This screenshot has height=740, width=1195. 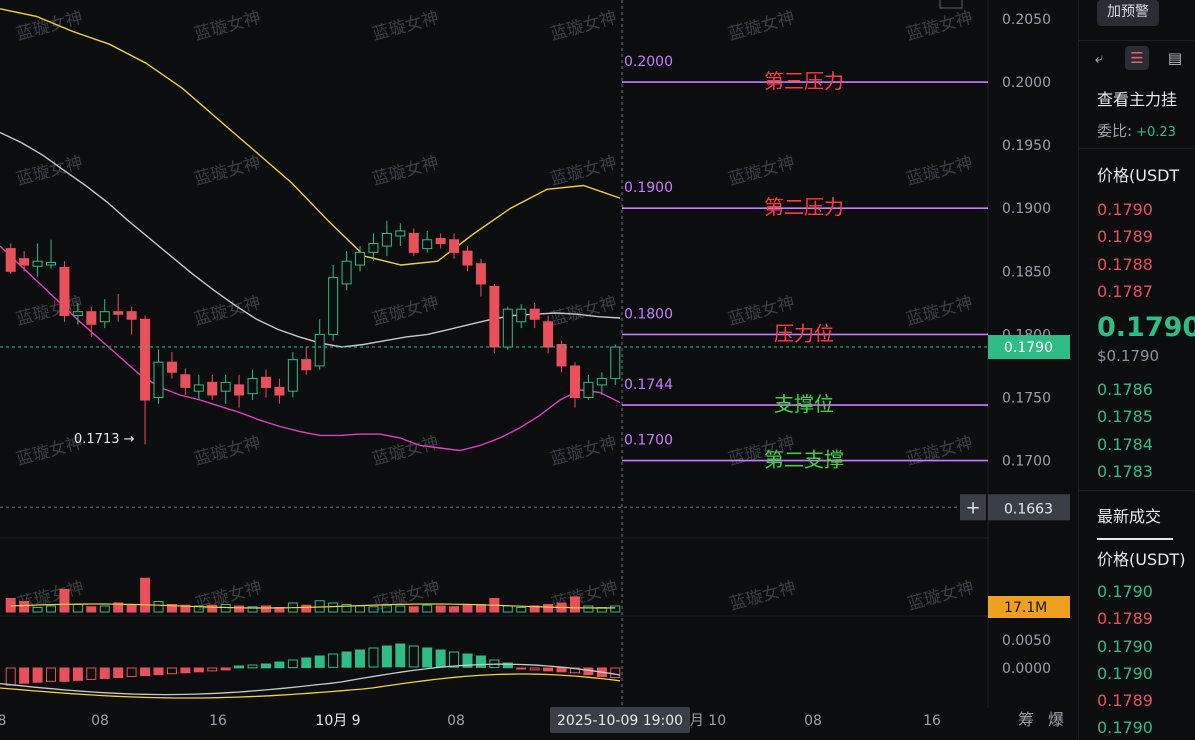 What do you see at coordinates (1026, 209) in the screenshot?
I see `price-tick-label: 0.1900` at bounding box center [1026, 209].